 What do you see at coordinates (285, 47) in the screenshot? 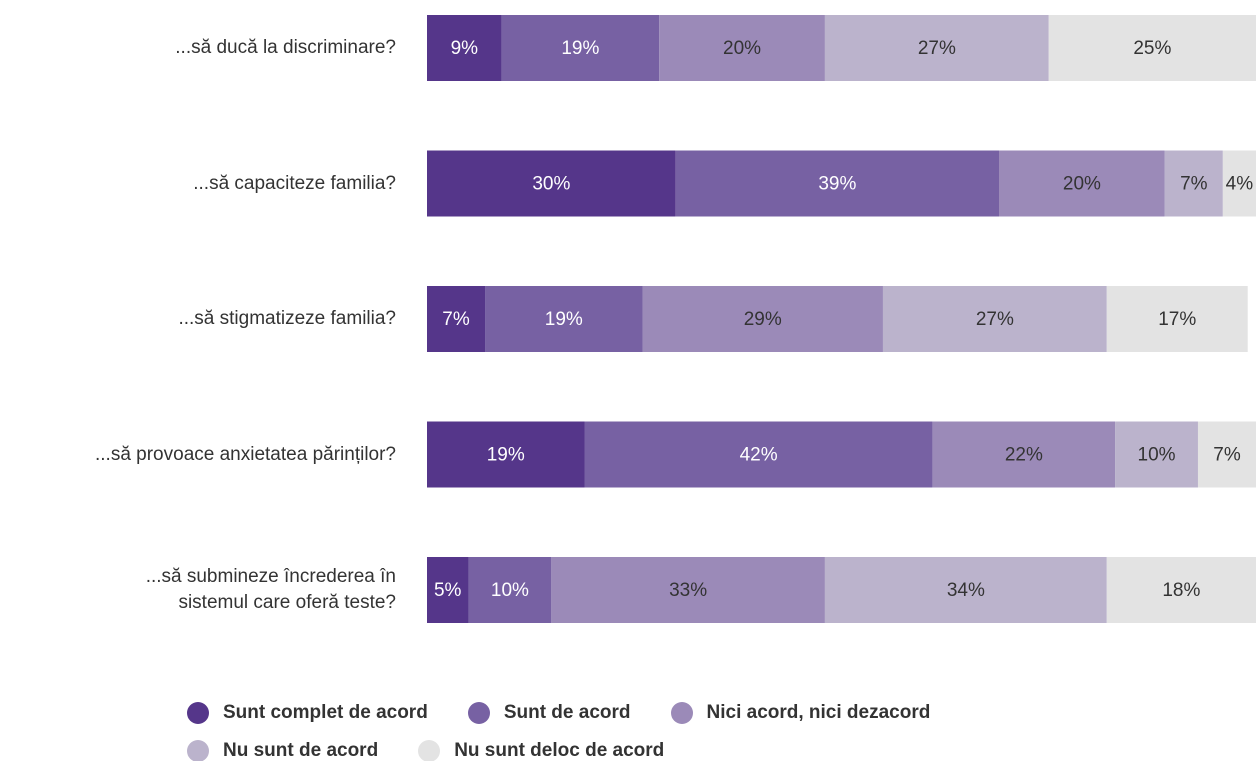
I see `category-label: ...să ducă la discriminare?` at bounding box center [285, 47].